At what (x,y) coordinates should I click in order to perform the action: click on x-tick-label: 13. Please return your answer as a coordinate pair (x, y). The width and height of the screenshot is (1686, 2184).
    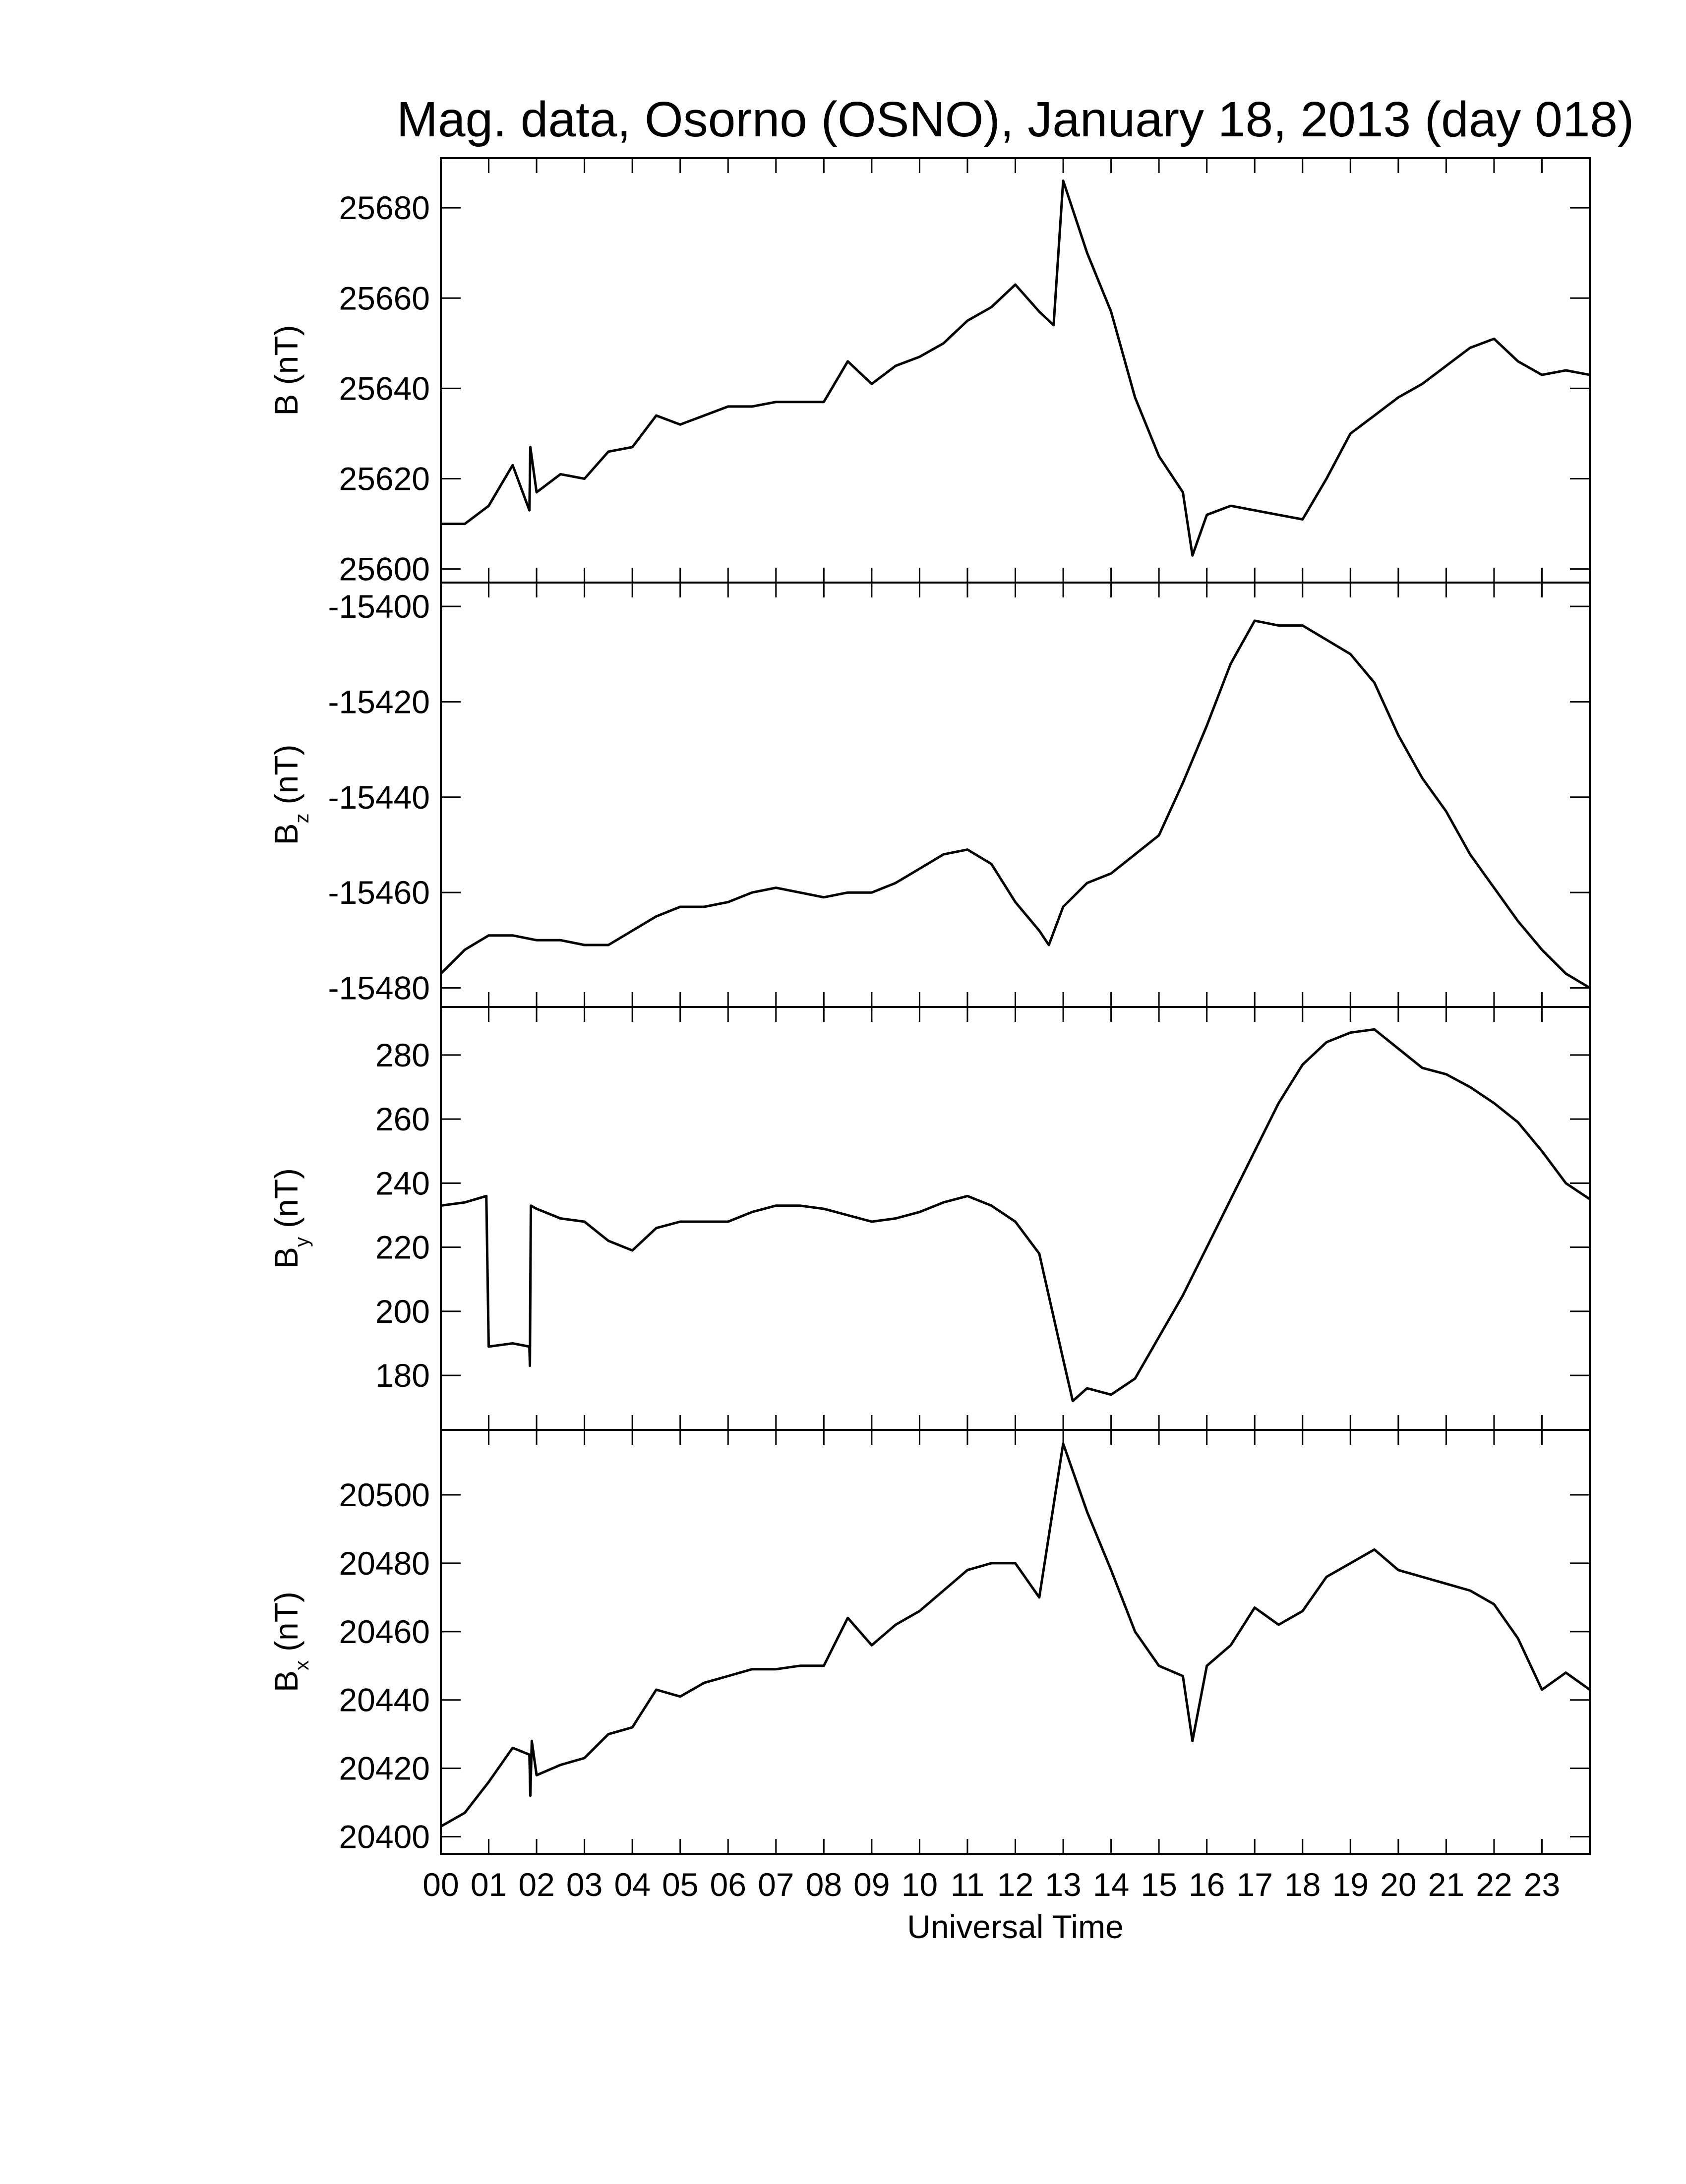
    Looking at the image, I should click on (1063, 1884).